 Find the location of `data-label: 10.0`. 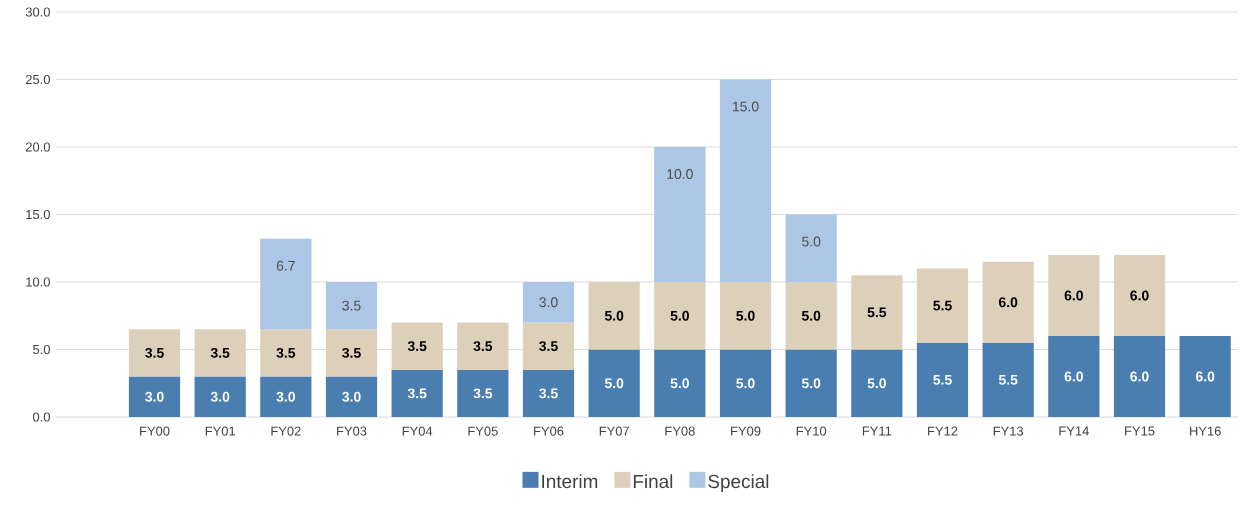

data-label: 10.0 is located at coordinates (680, 174).